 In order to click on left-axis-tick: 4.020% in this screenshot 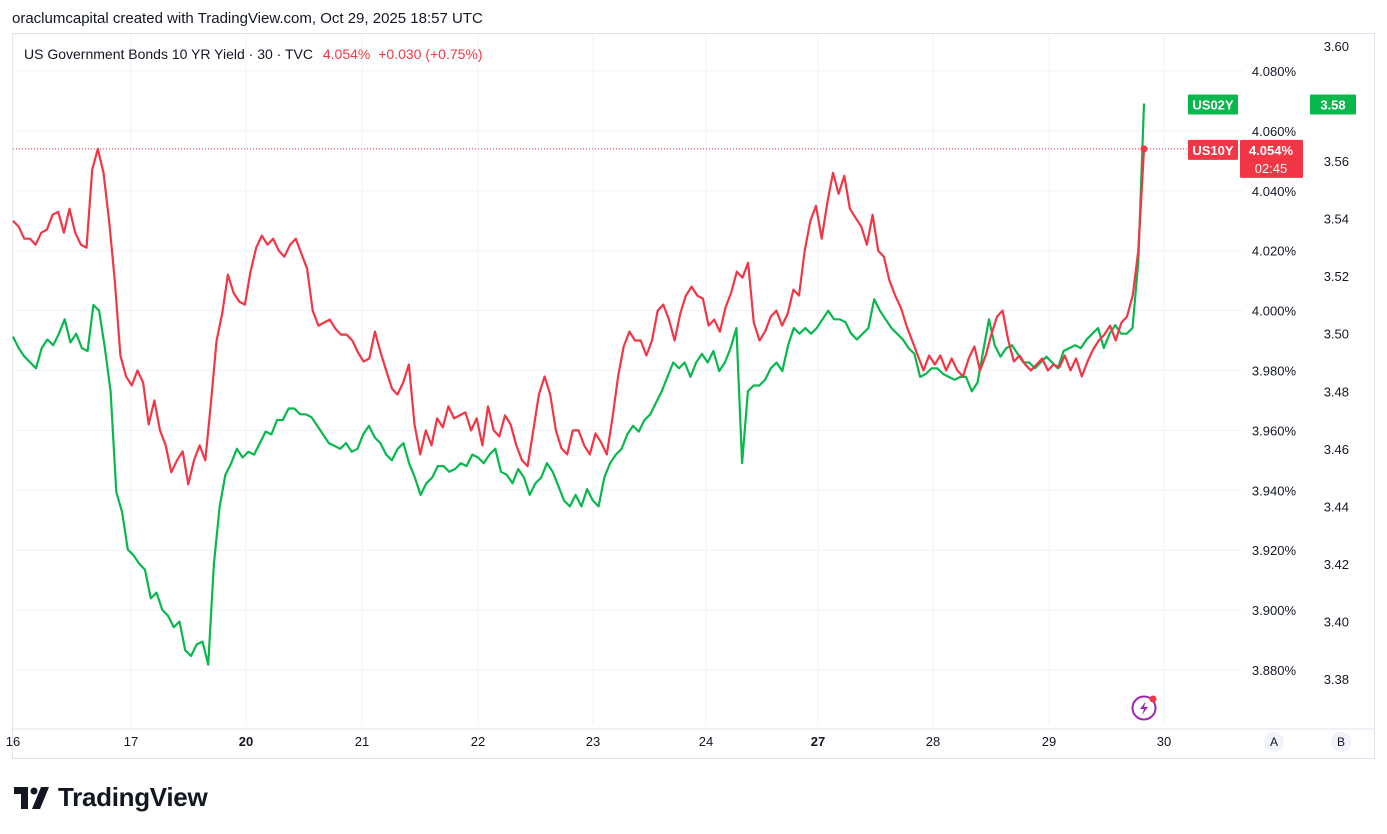, I will do `click(1274, 251)`.